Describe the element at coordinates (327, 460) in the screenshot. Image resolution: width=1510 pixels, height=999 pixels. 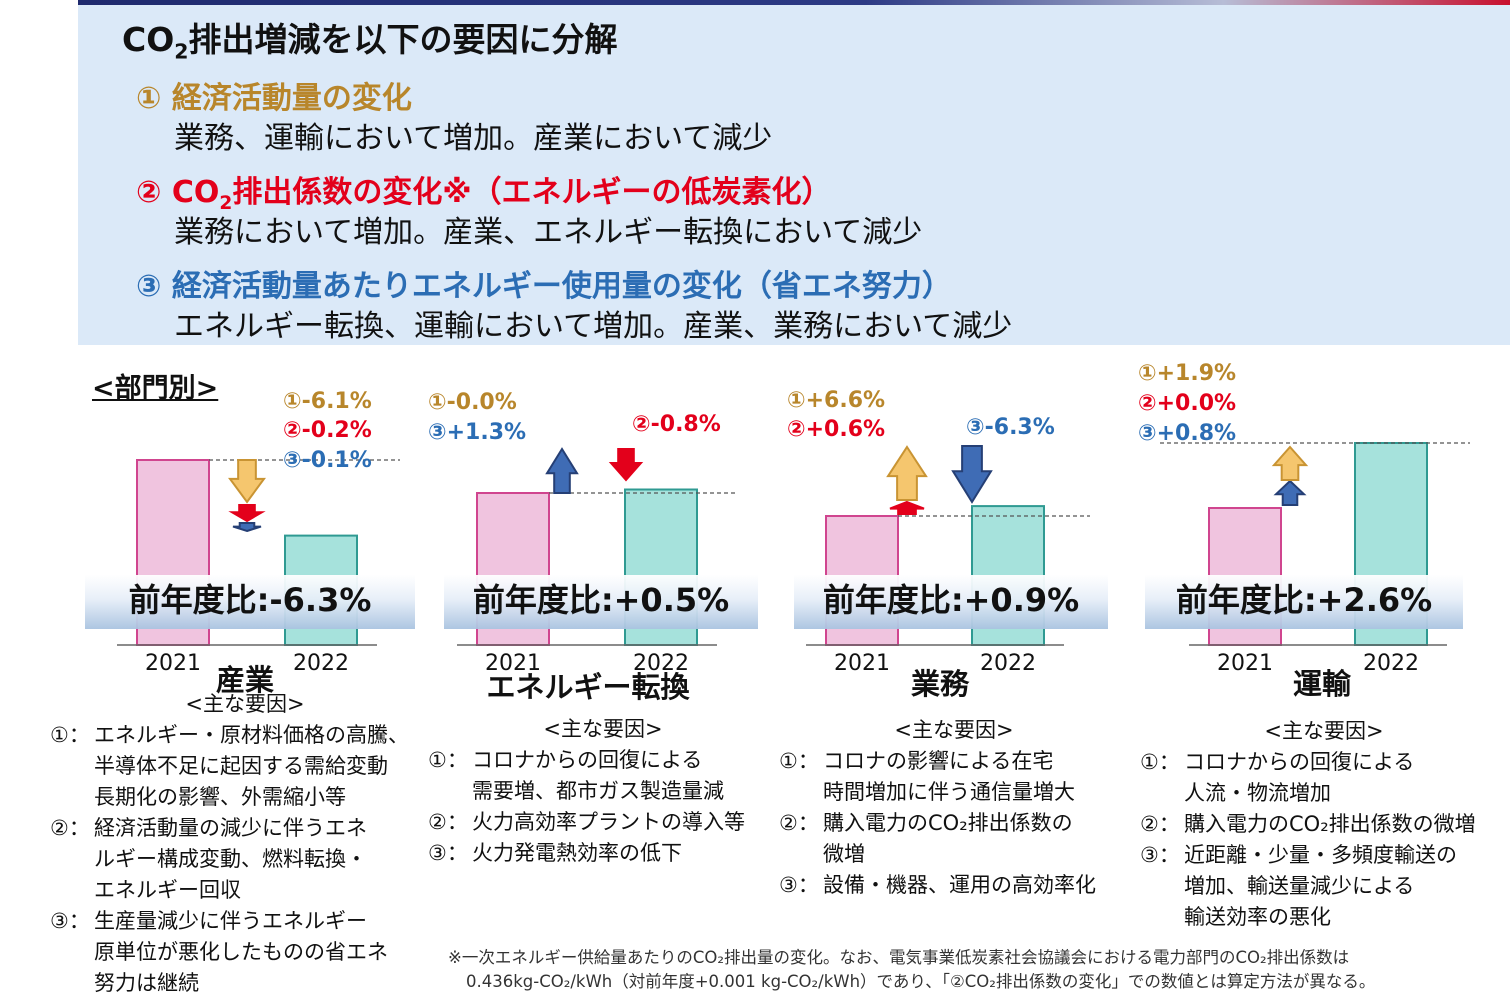
I see `factor-label: ③-0.1%` at that location.